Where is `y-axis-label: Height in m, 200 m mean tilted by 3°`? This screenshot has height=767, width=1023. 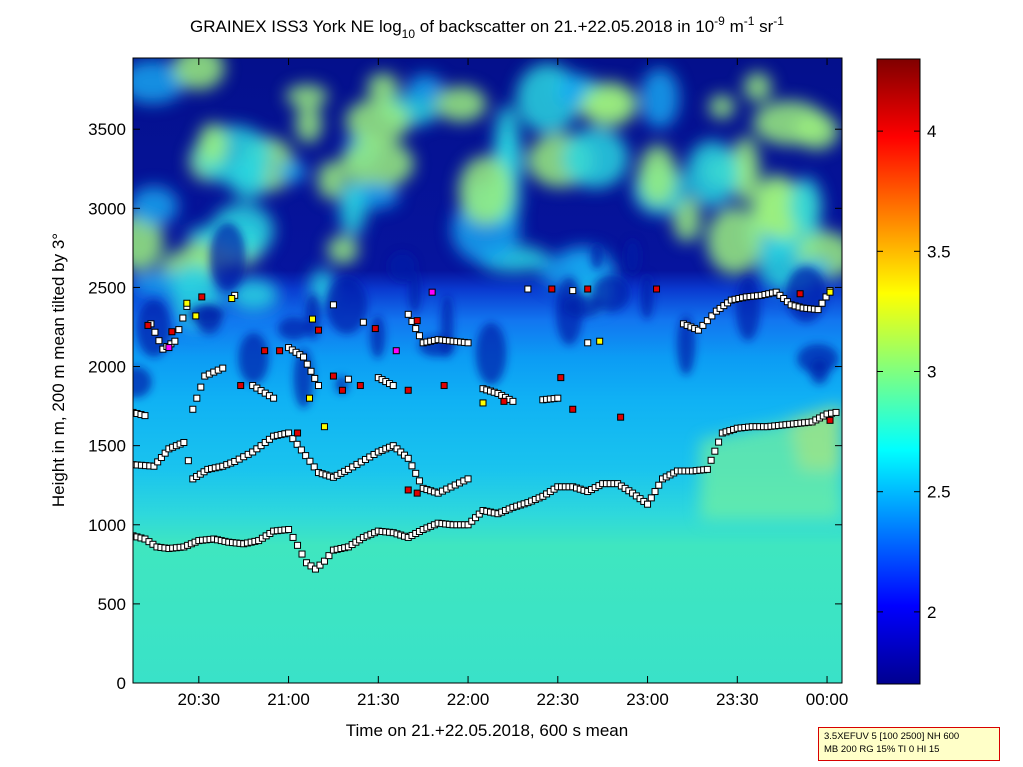
y-axis-label: Height in m, 200 m mean tilted by 3° is located at coordinates (58, 370).